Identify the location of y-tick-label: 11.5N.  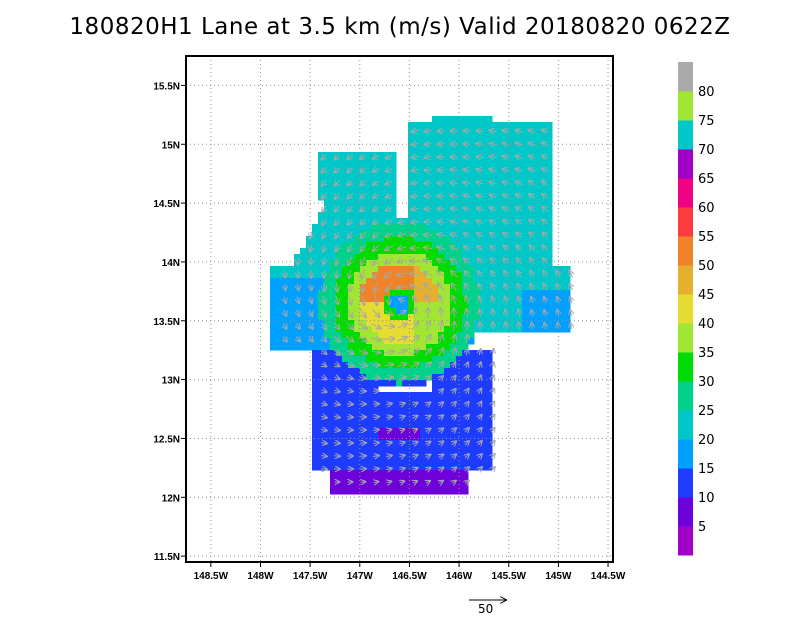
(167, 557).